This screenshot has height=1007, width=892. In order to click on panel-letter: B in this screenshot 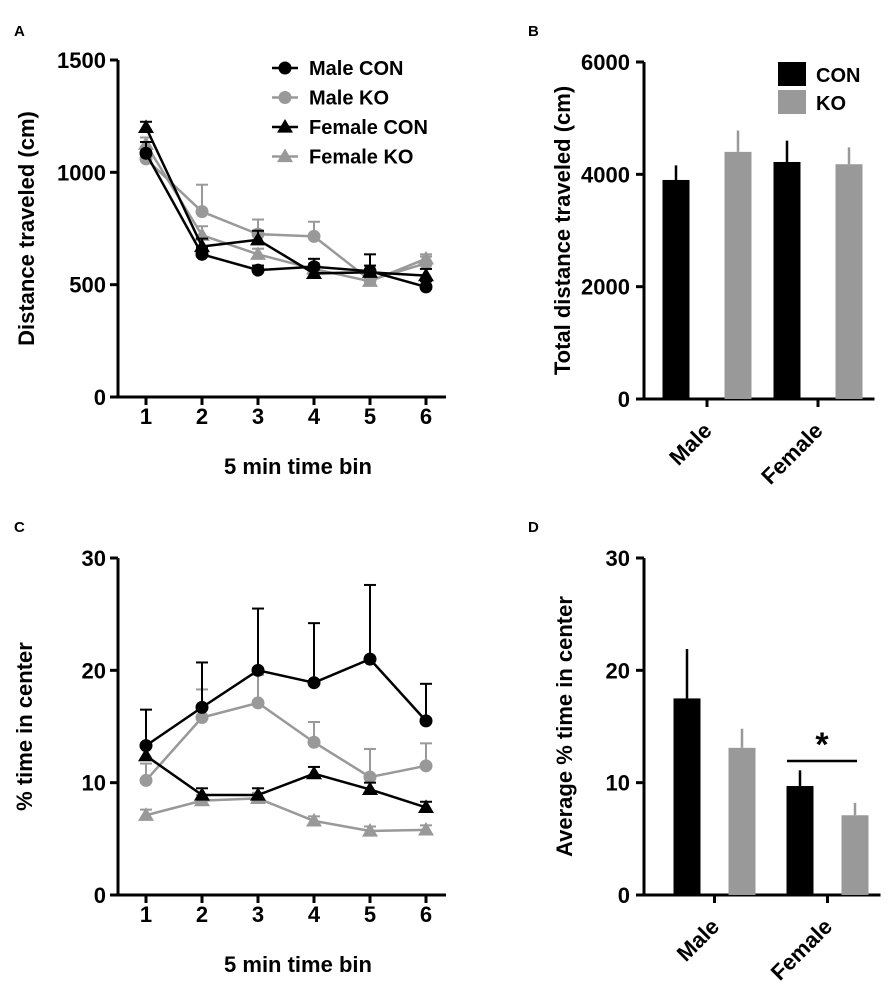, I will do `click(533, 31)`.